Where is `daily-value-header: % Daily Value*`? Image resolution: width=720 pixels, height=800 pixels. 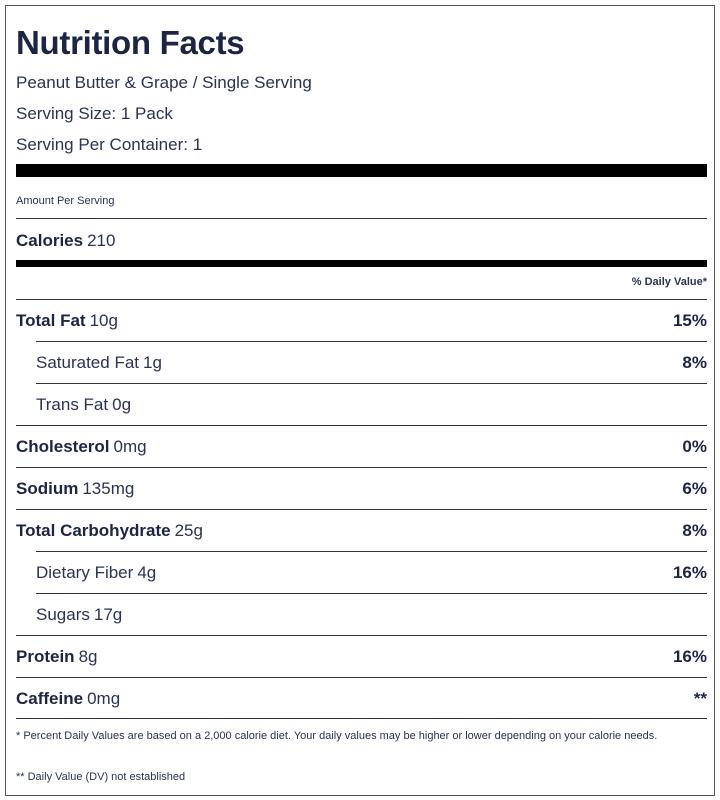
daily-value-header: % Daily Value* is located at coordinates (669, 282).